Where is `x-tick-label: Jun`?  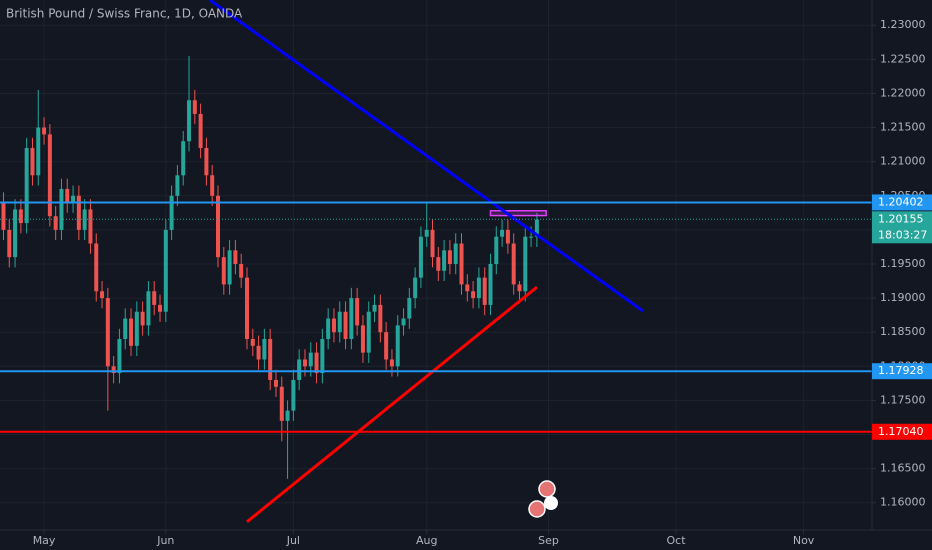 x-tick-label: Jun is located at coordinates (165, 540).